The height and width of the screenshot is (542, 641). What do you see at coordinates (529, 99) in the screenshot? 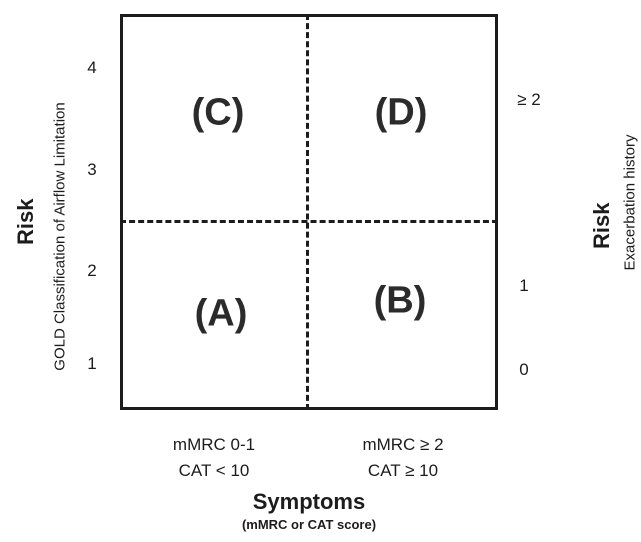
I see `right-tick-ge2: ≥ 2` at bounding box center [529, 99].